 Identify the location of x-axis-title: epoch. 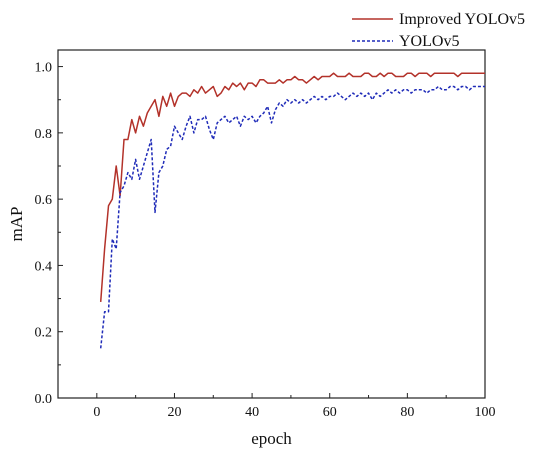
(271, 438).